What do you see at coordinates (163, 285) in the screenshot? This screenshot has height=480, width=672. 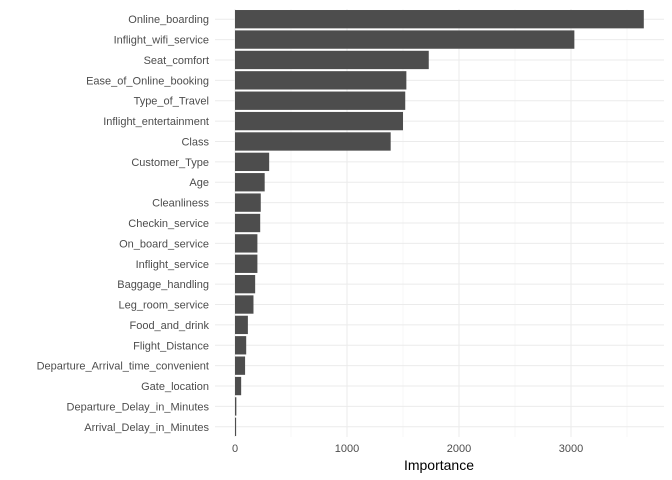 I see `category-label: Baggage_handling` at bounding box center [163, 285].